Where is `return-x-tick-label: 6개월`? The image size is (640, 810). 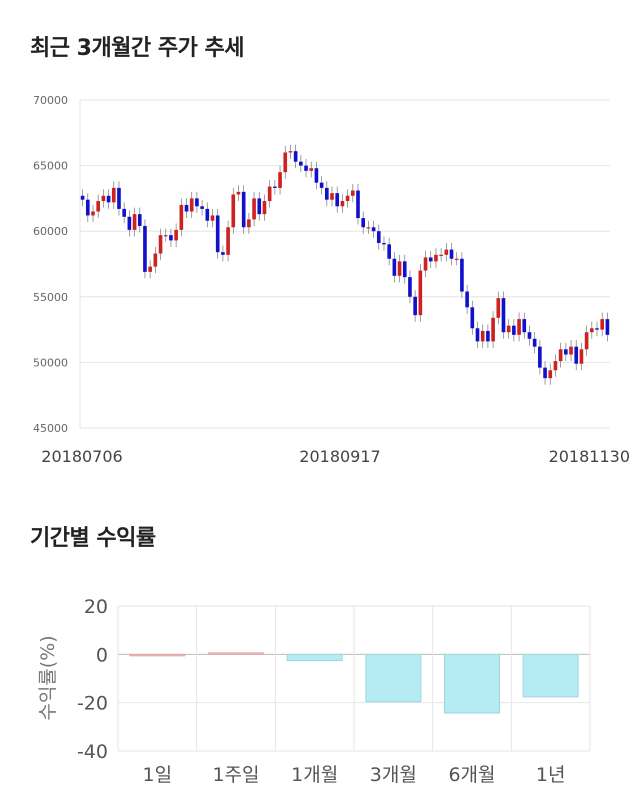
return-x-tick-label: 6개월 is located at coordinates (471, 775).